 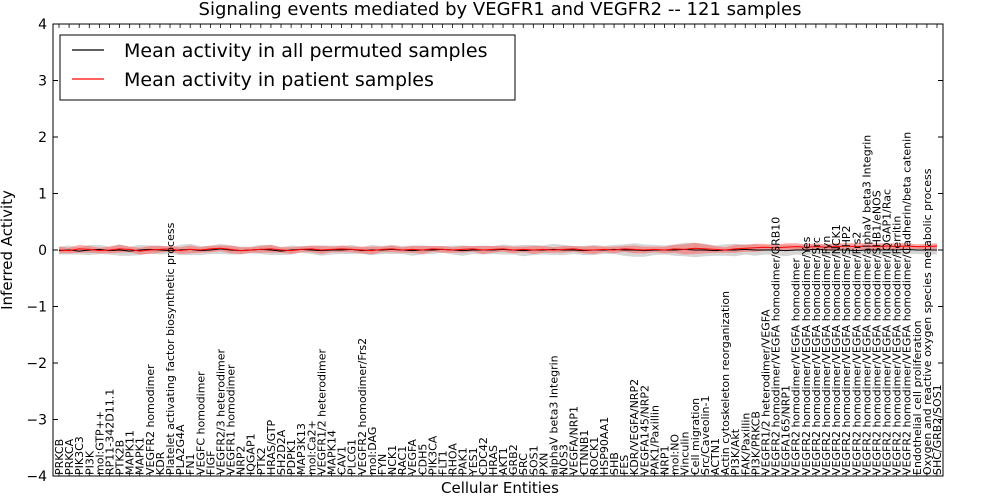 What do you see at coordinates (150, 419) in the screenshot?
I see `x-tick-label: VEGFR2 homodimer` at bounding box center [150, 419].